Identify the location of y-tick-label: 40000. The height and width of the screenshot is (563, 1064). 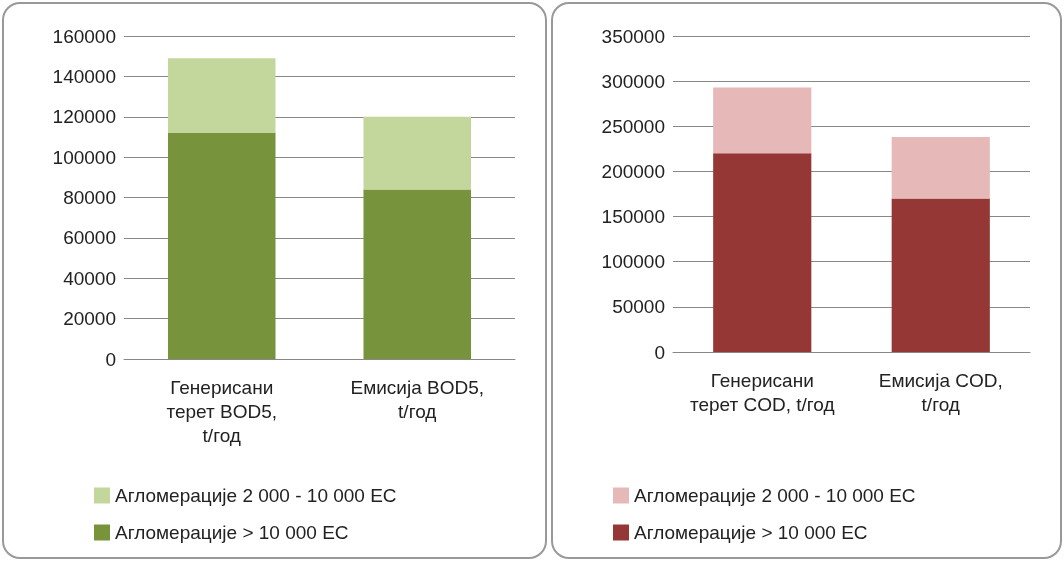
(89, 278).